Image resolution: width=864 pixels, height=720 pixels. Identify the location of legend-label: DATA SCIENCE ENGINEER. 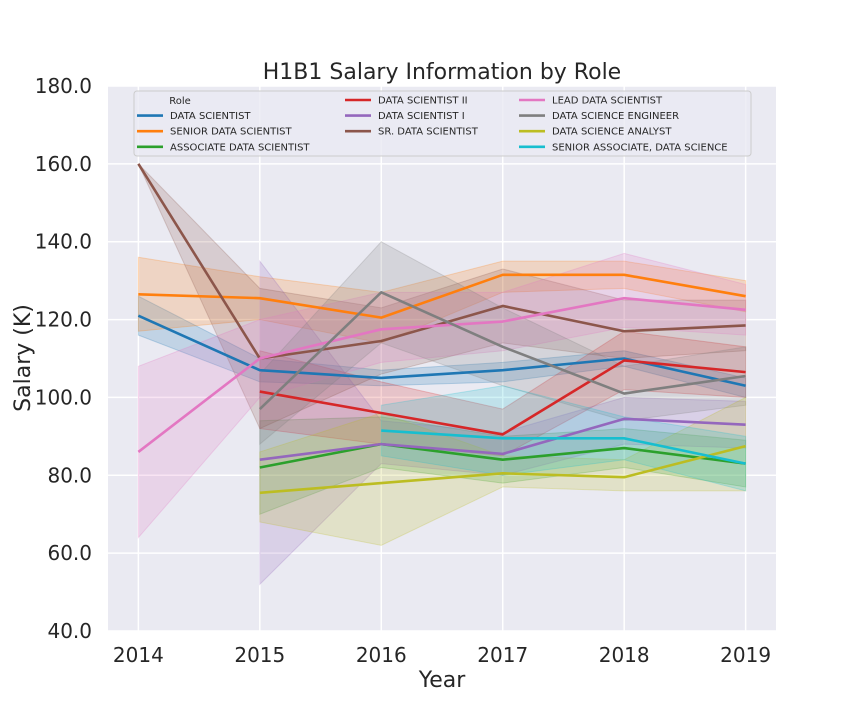
(615, 116).